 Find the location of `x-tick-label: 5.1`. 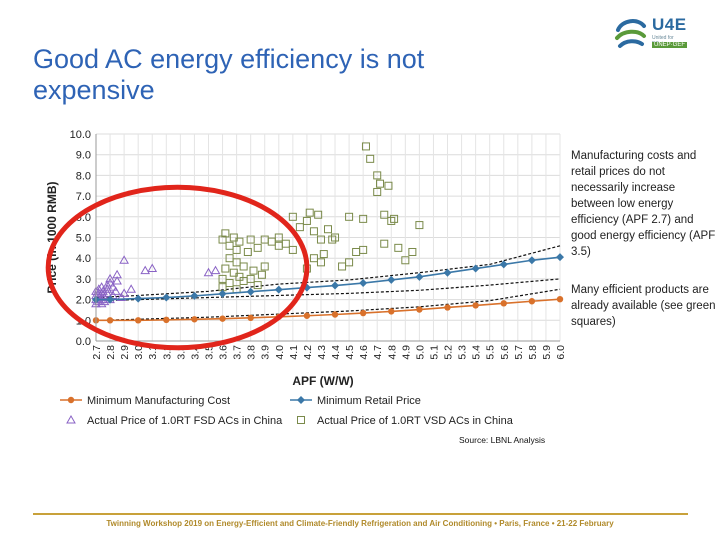

x-tick-label: 5.1 is located at coordinates (434, 352).